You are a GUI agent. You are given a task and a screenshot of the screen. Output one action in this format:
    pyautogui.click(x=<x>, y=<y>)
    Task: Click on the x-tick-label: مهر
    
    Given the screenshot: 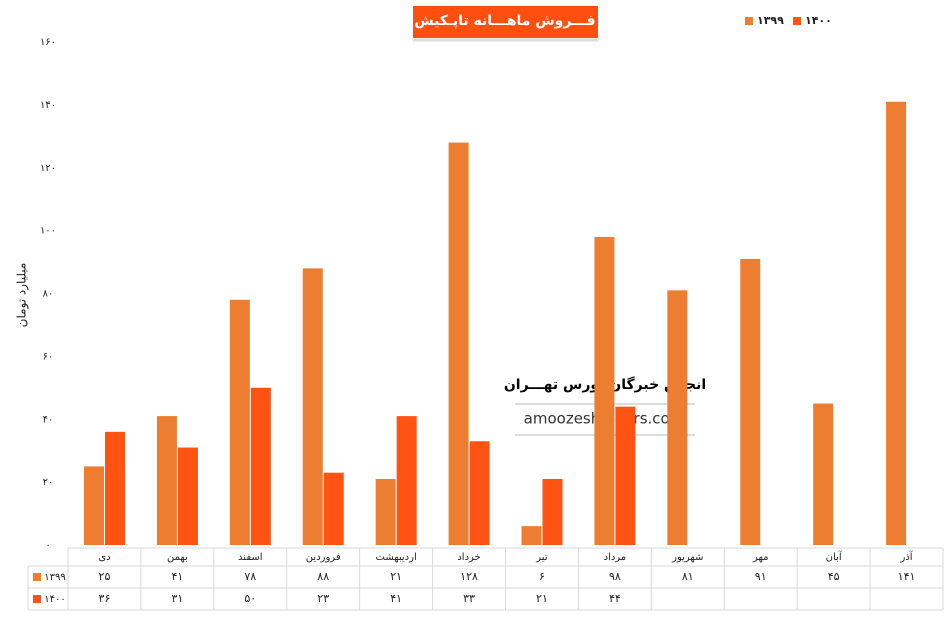 What is the action you would take?
    pyautogui.click(x=760, y=557)
    